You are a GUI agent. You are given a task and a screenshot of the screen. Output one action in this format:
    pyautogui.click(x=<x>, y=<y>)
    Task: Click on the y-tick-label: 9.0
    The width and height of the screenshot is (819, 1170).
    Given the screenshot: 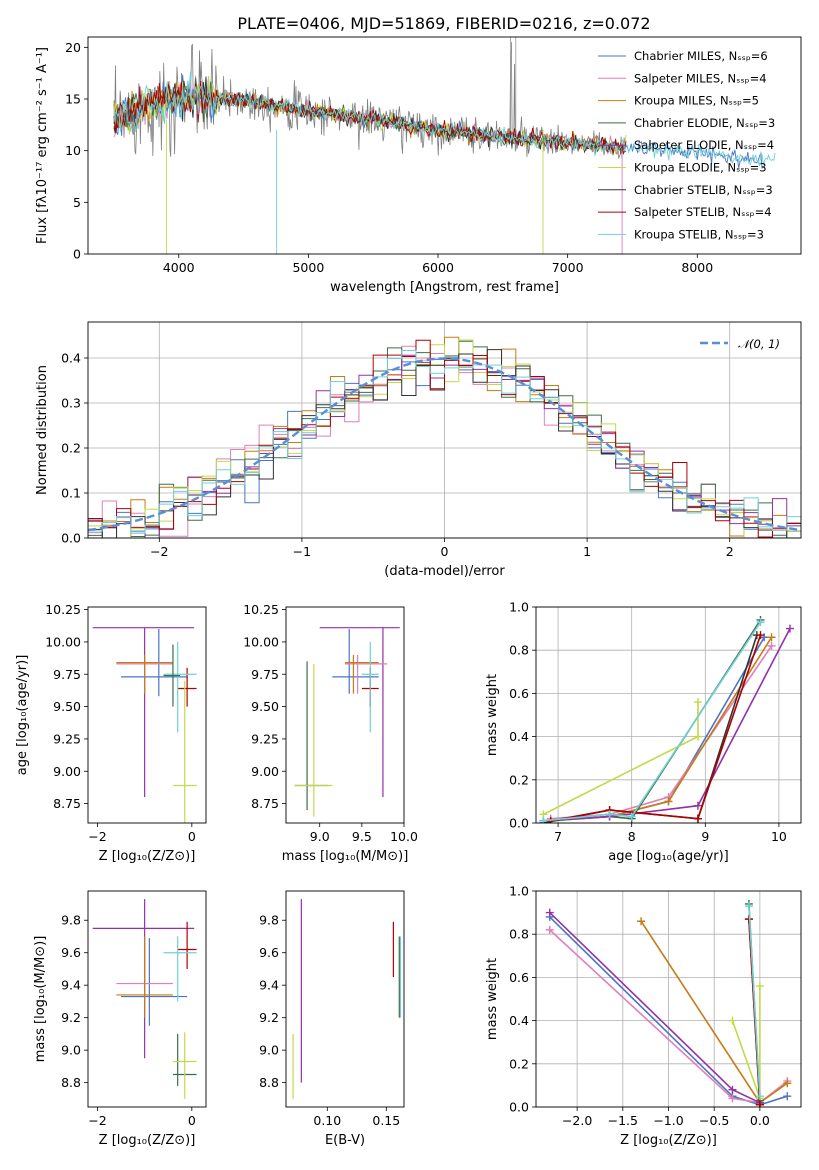 What is the action you would take?
    pyautogui.click(x=71, y=1050)
    